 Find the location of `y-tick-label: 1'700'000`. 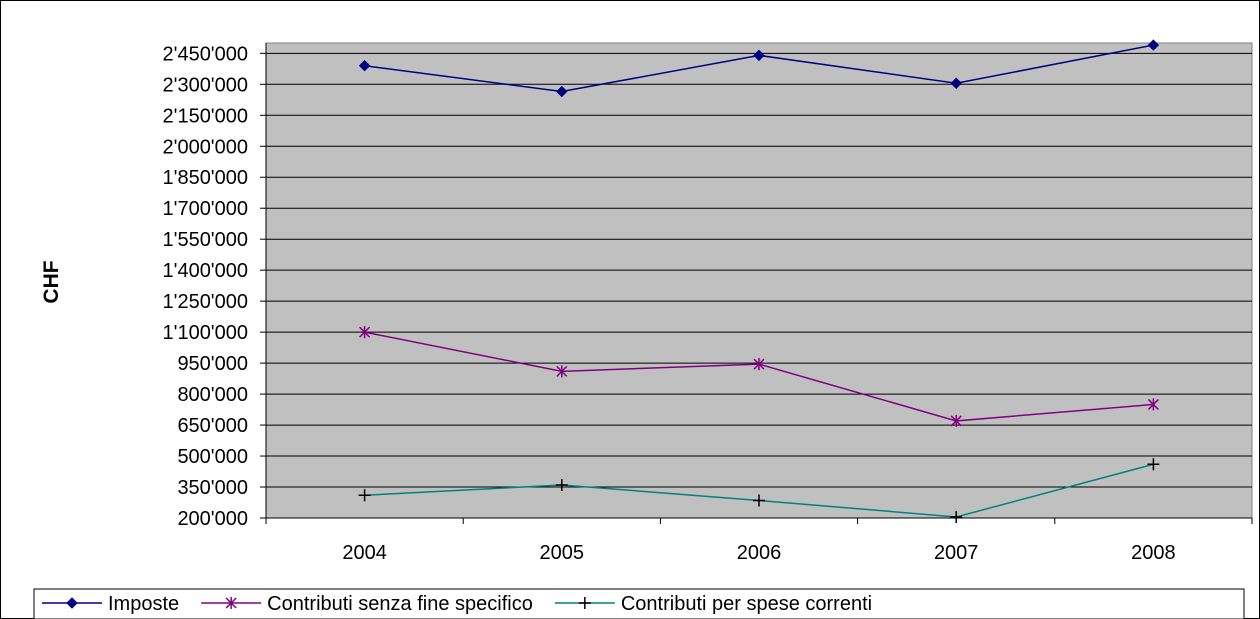

y-tick-label: 1'700'000 is located at coordinates (206, 209).